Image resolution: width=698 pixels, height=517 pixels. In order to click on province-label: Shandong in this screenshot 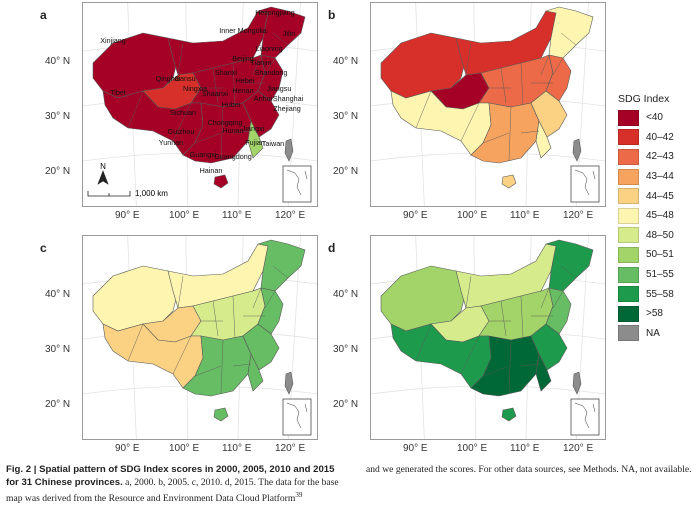, I will do `click(271, 72)`.